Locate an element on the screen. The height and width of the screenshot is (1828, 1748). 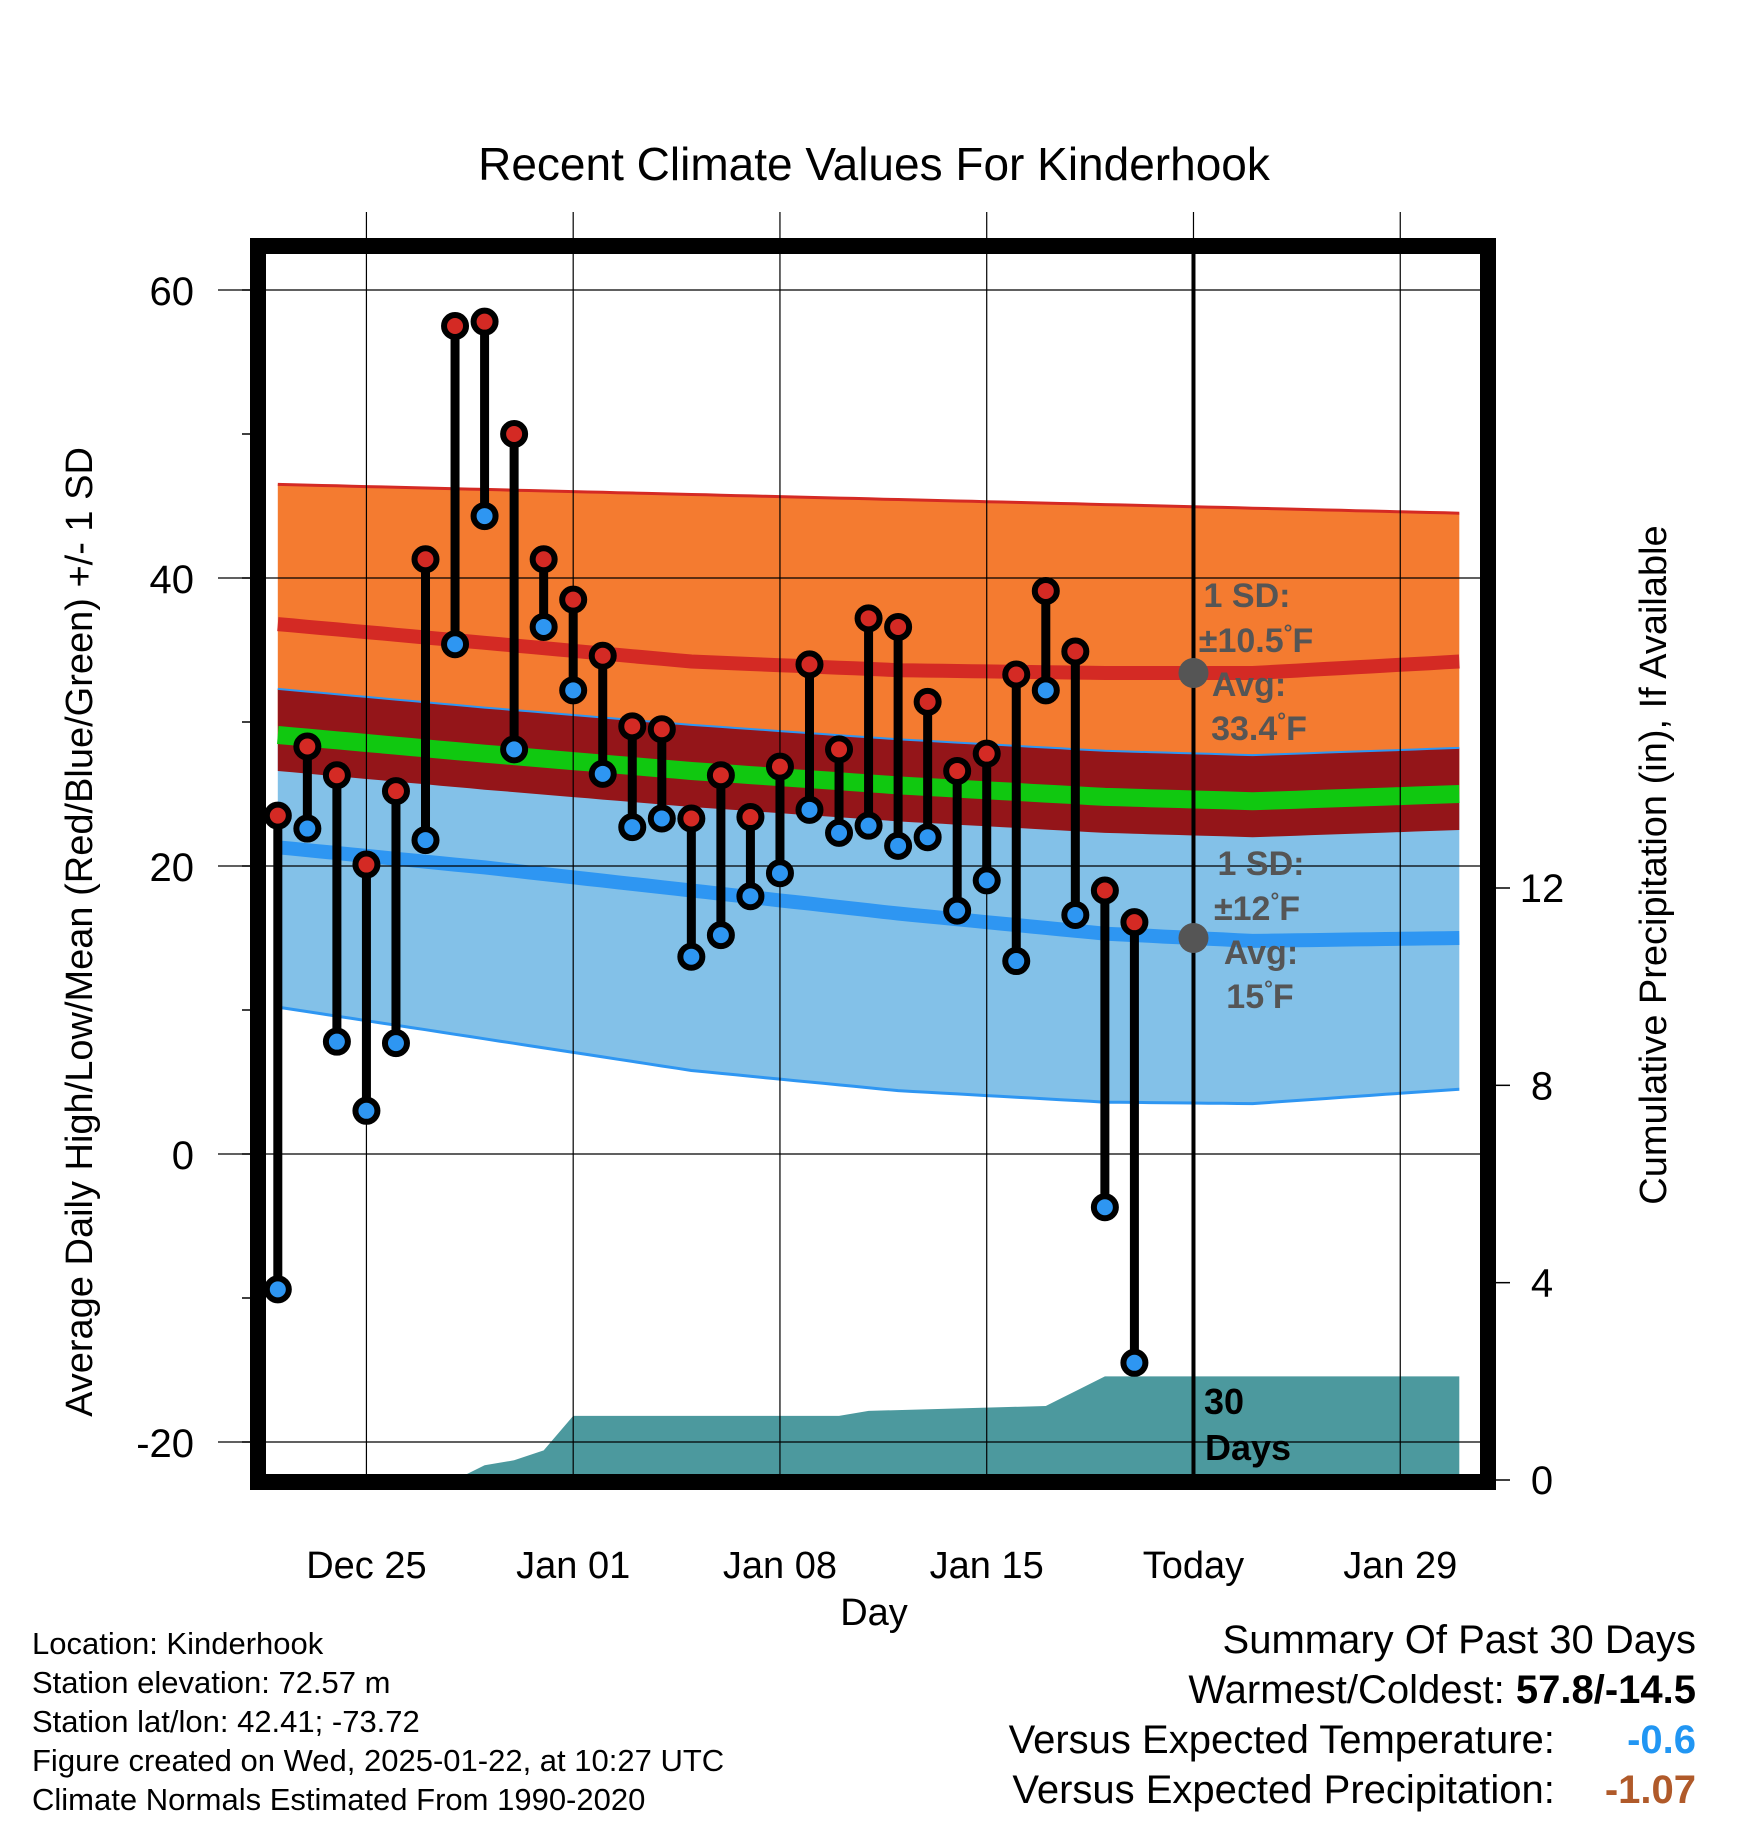
high-sd-value: ±10.5°F is located at coordinates (1256, 640).